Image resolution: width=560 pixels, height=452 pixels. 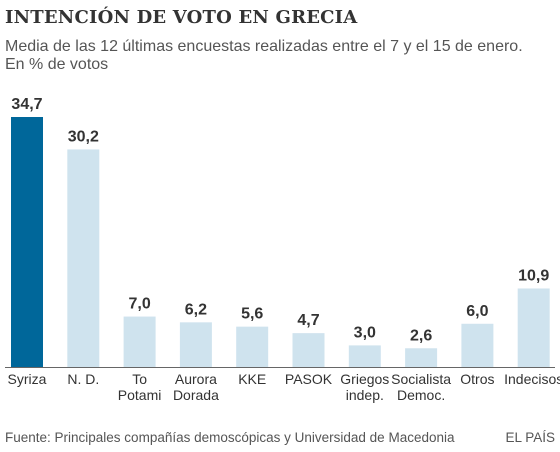 What do you see at coordinates (477, 379) in the screenshot?
I see `category-label: Otros` at bounding box center [477, 379].